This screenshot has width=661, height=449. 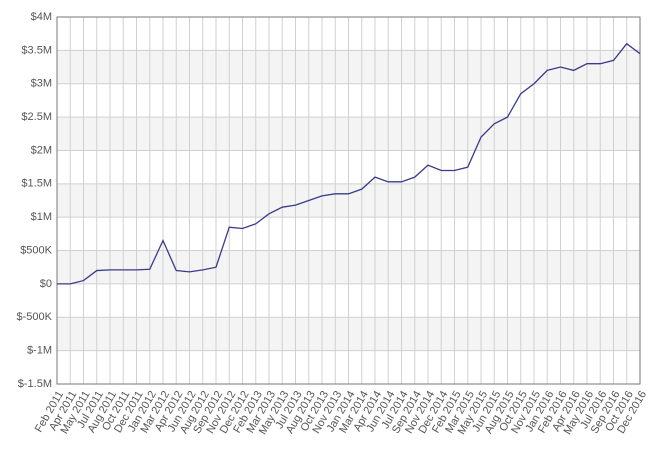 What do you see at coordinates (36, 50) in the screenshot?
I see `y-tick-label: $3.5M` at bounding box center [36, 50].